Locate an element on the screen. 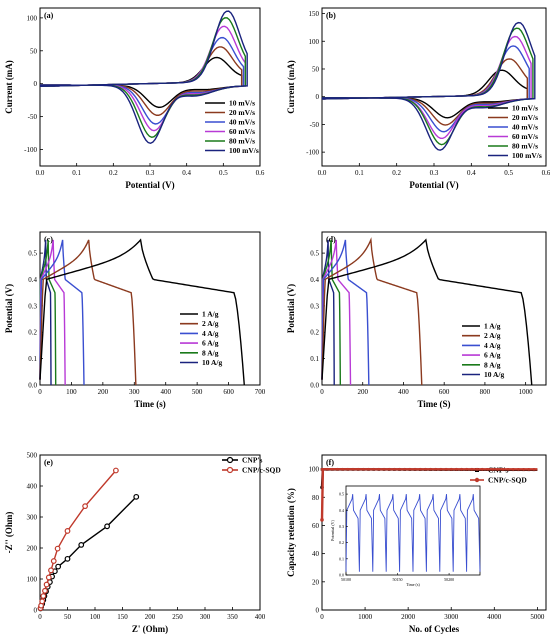 This screenshot has width=550, height=643. inset-y-tick-label: 0.0 is located at coordinates (341, 575).